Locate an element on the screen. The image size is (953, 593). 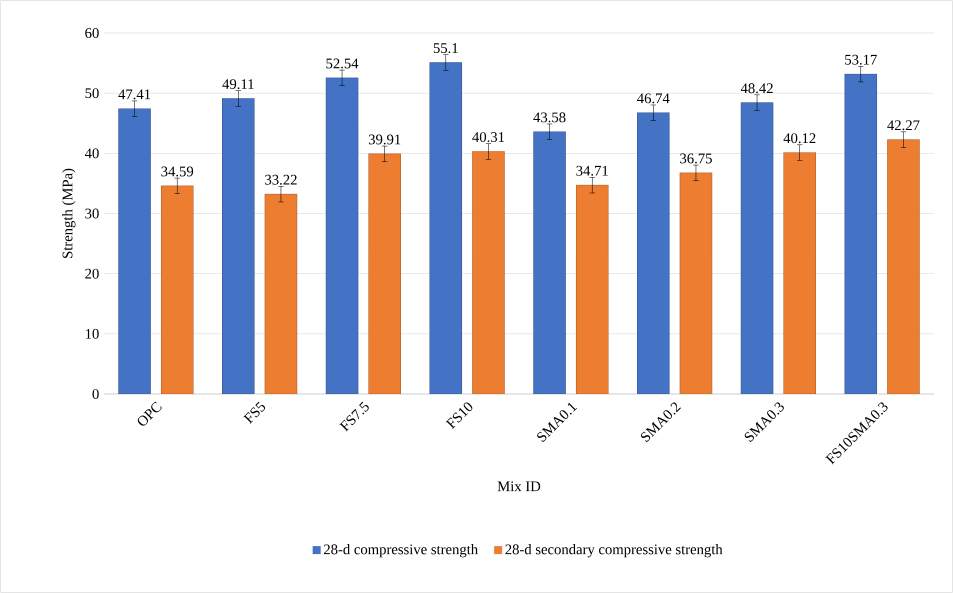
data-label: 46.74 is located at coordinates (653, 98).